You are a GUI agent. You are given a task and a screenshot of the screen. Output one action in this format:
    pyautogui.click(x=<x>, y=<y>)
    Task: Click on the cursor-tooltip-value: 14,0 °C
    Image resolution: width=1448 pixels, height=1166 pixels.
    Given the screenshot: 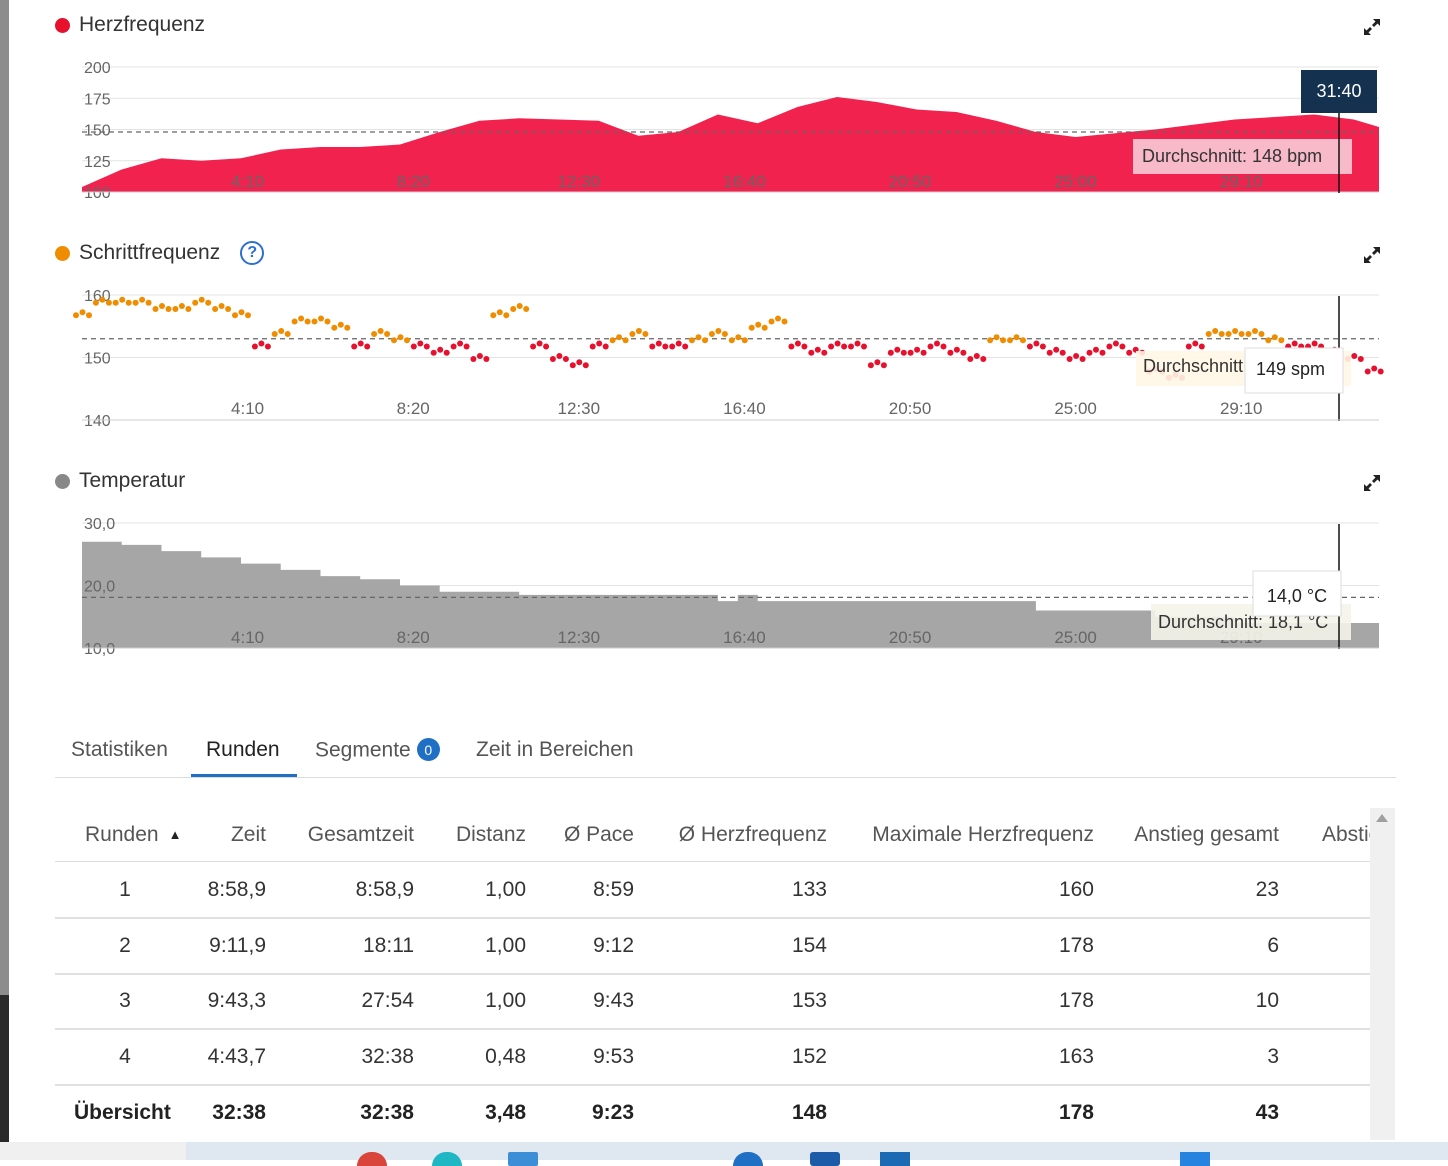 What is the action you would take?
    pyautogui.click(x=1297, y=596)
    